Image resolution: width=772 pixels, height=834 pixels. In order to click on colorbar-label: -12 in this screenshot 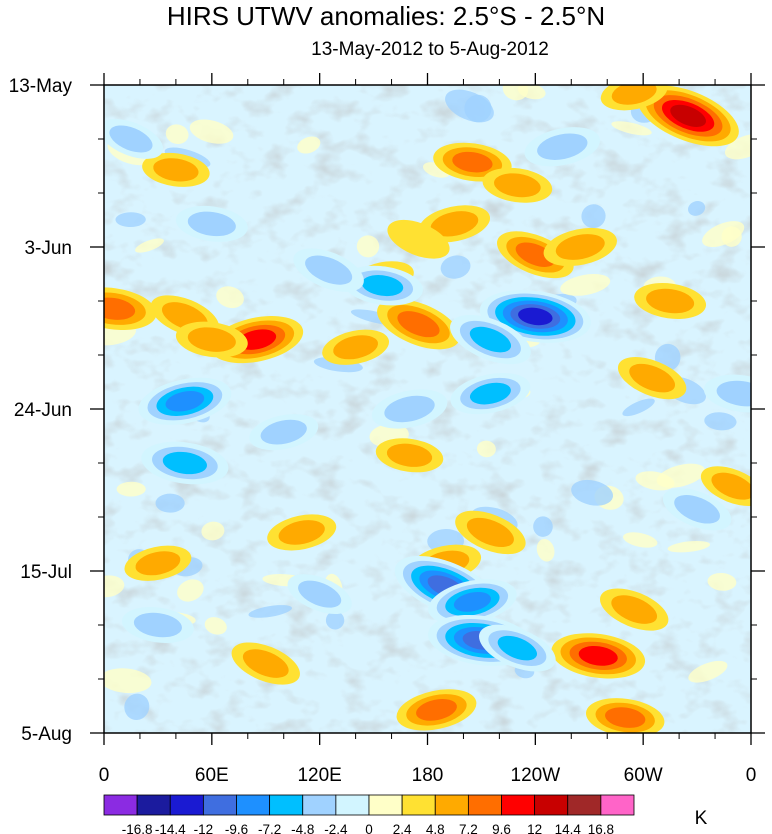, I will do `click(204, 828)`.